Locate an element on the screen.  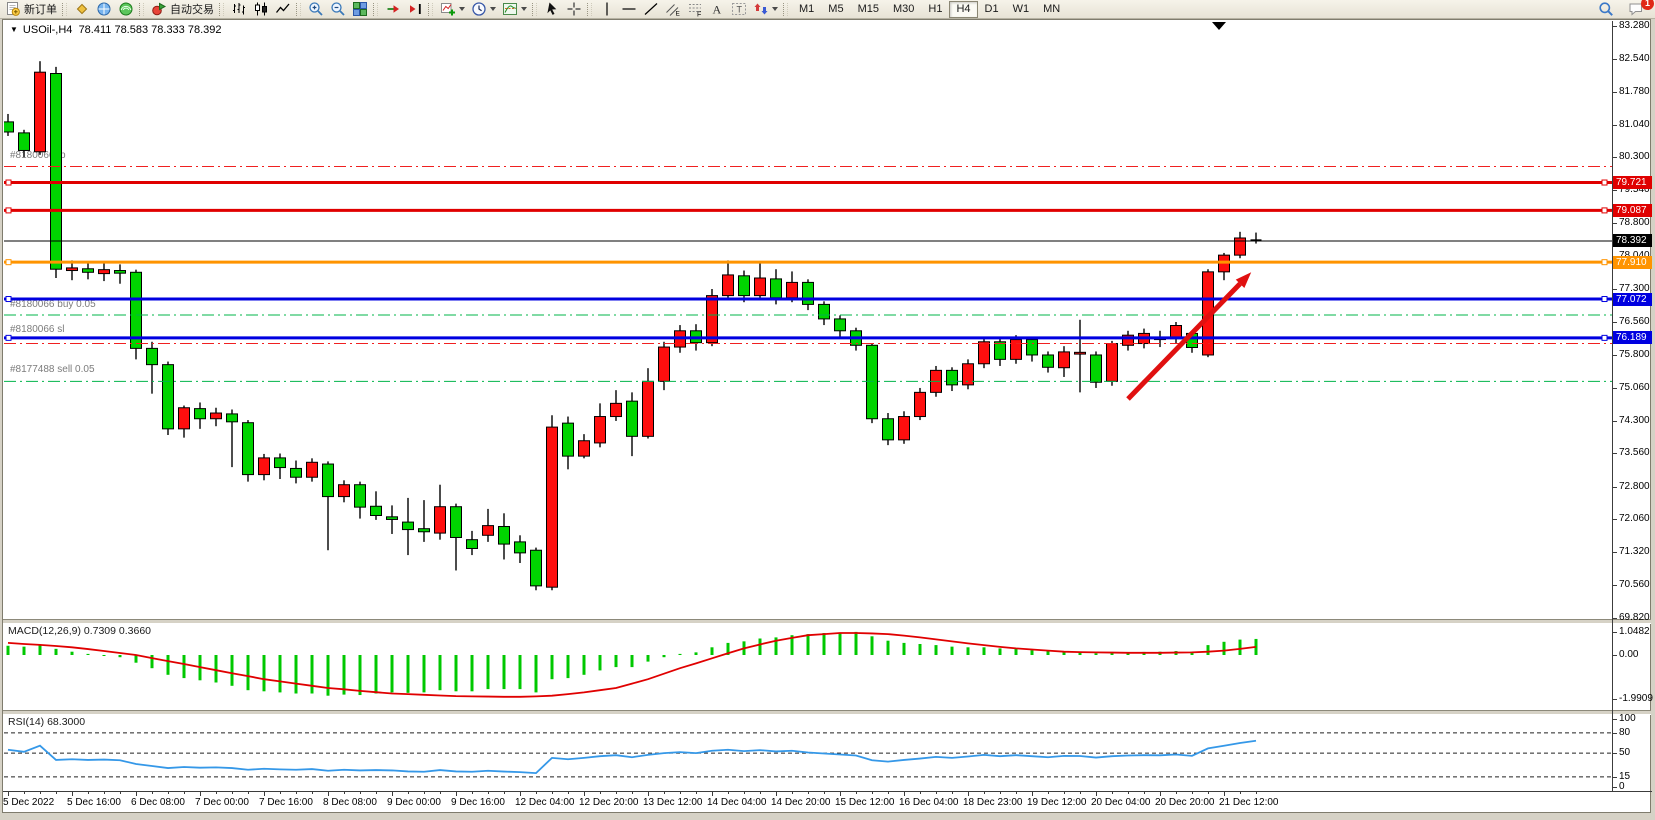
chart-shift-button is located at coordinates (415, 9).